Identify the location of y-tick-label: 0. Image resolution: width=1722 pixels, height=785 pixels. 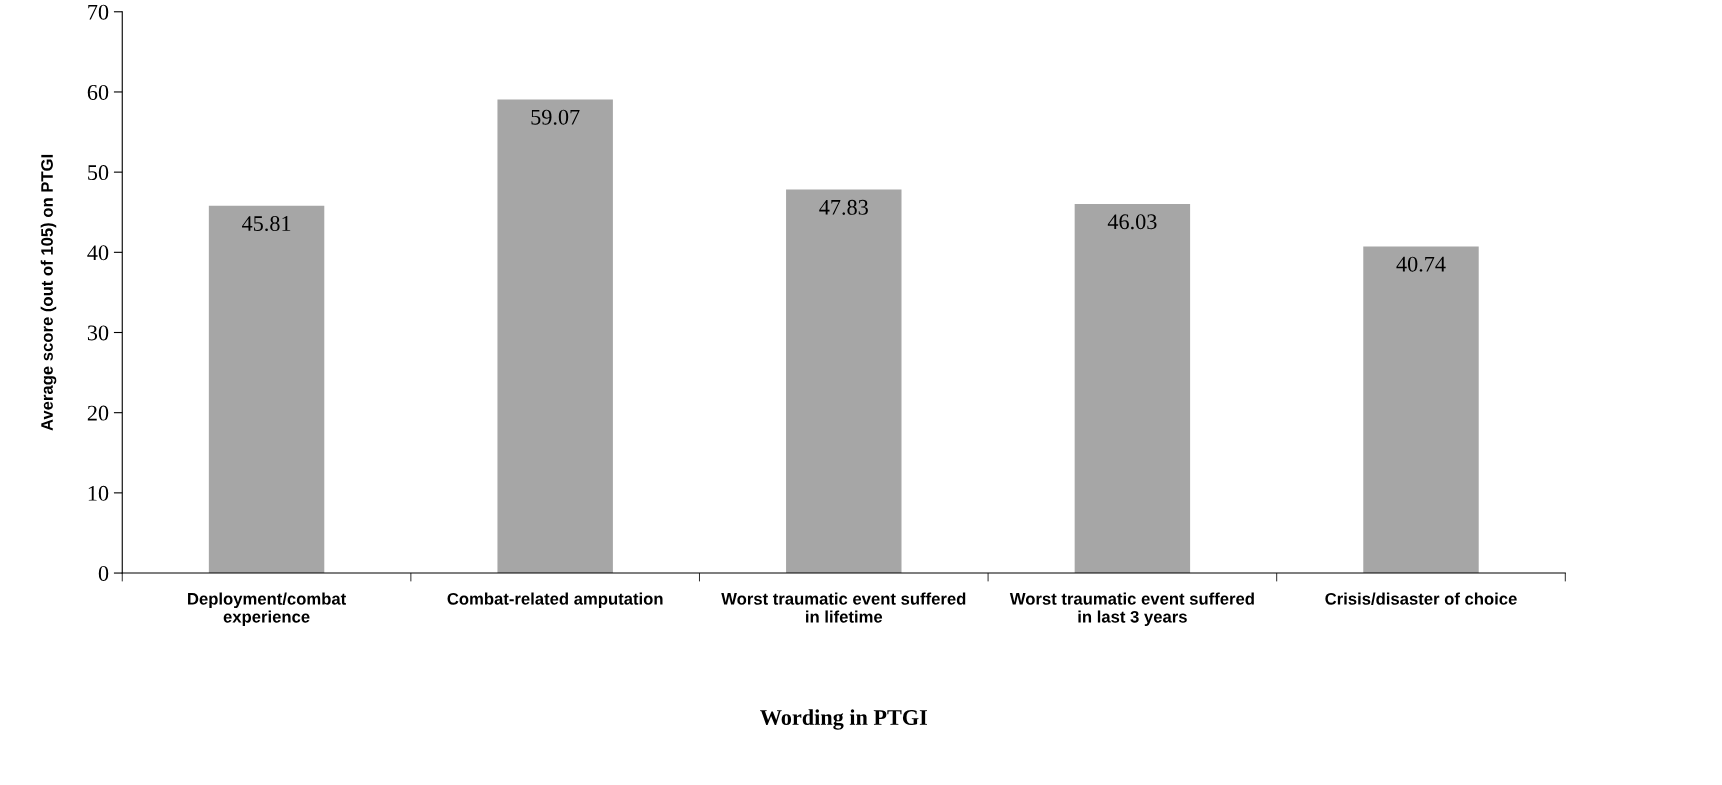
(103, 573).